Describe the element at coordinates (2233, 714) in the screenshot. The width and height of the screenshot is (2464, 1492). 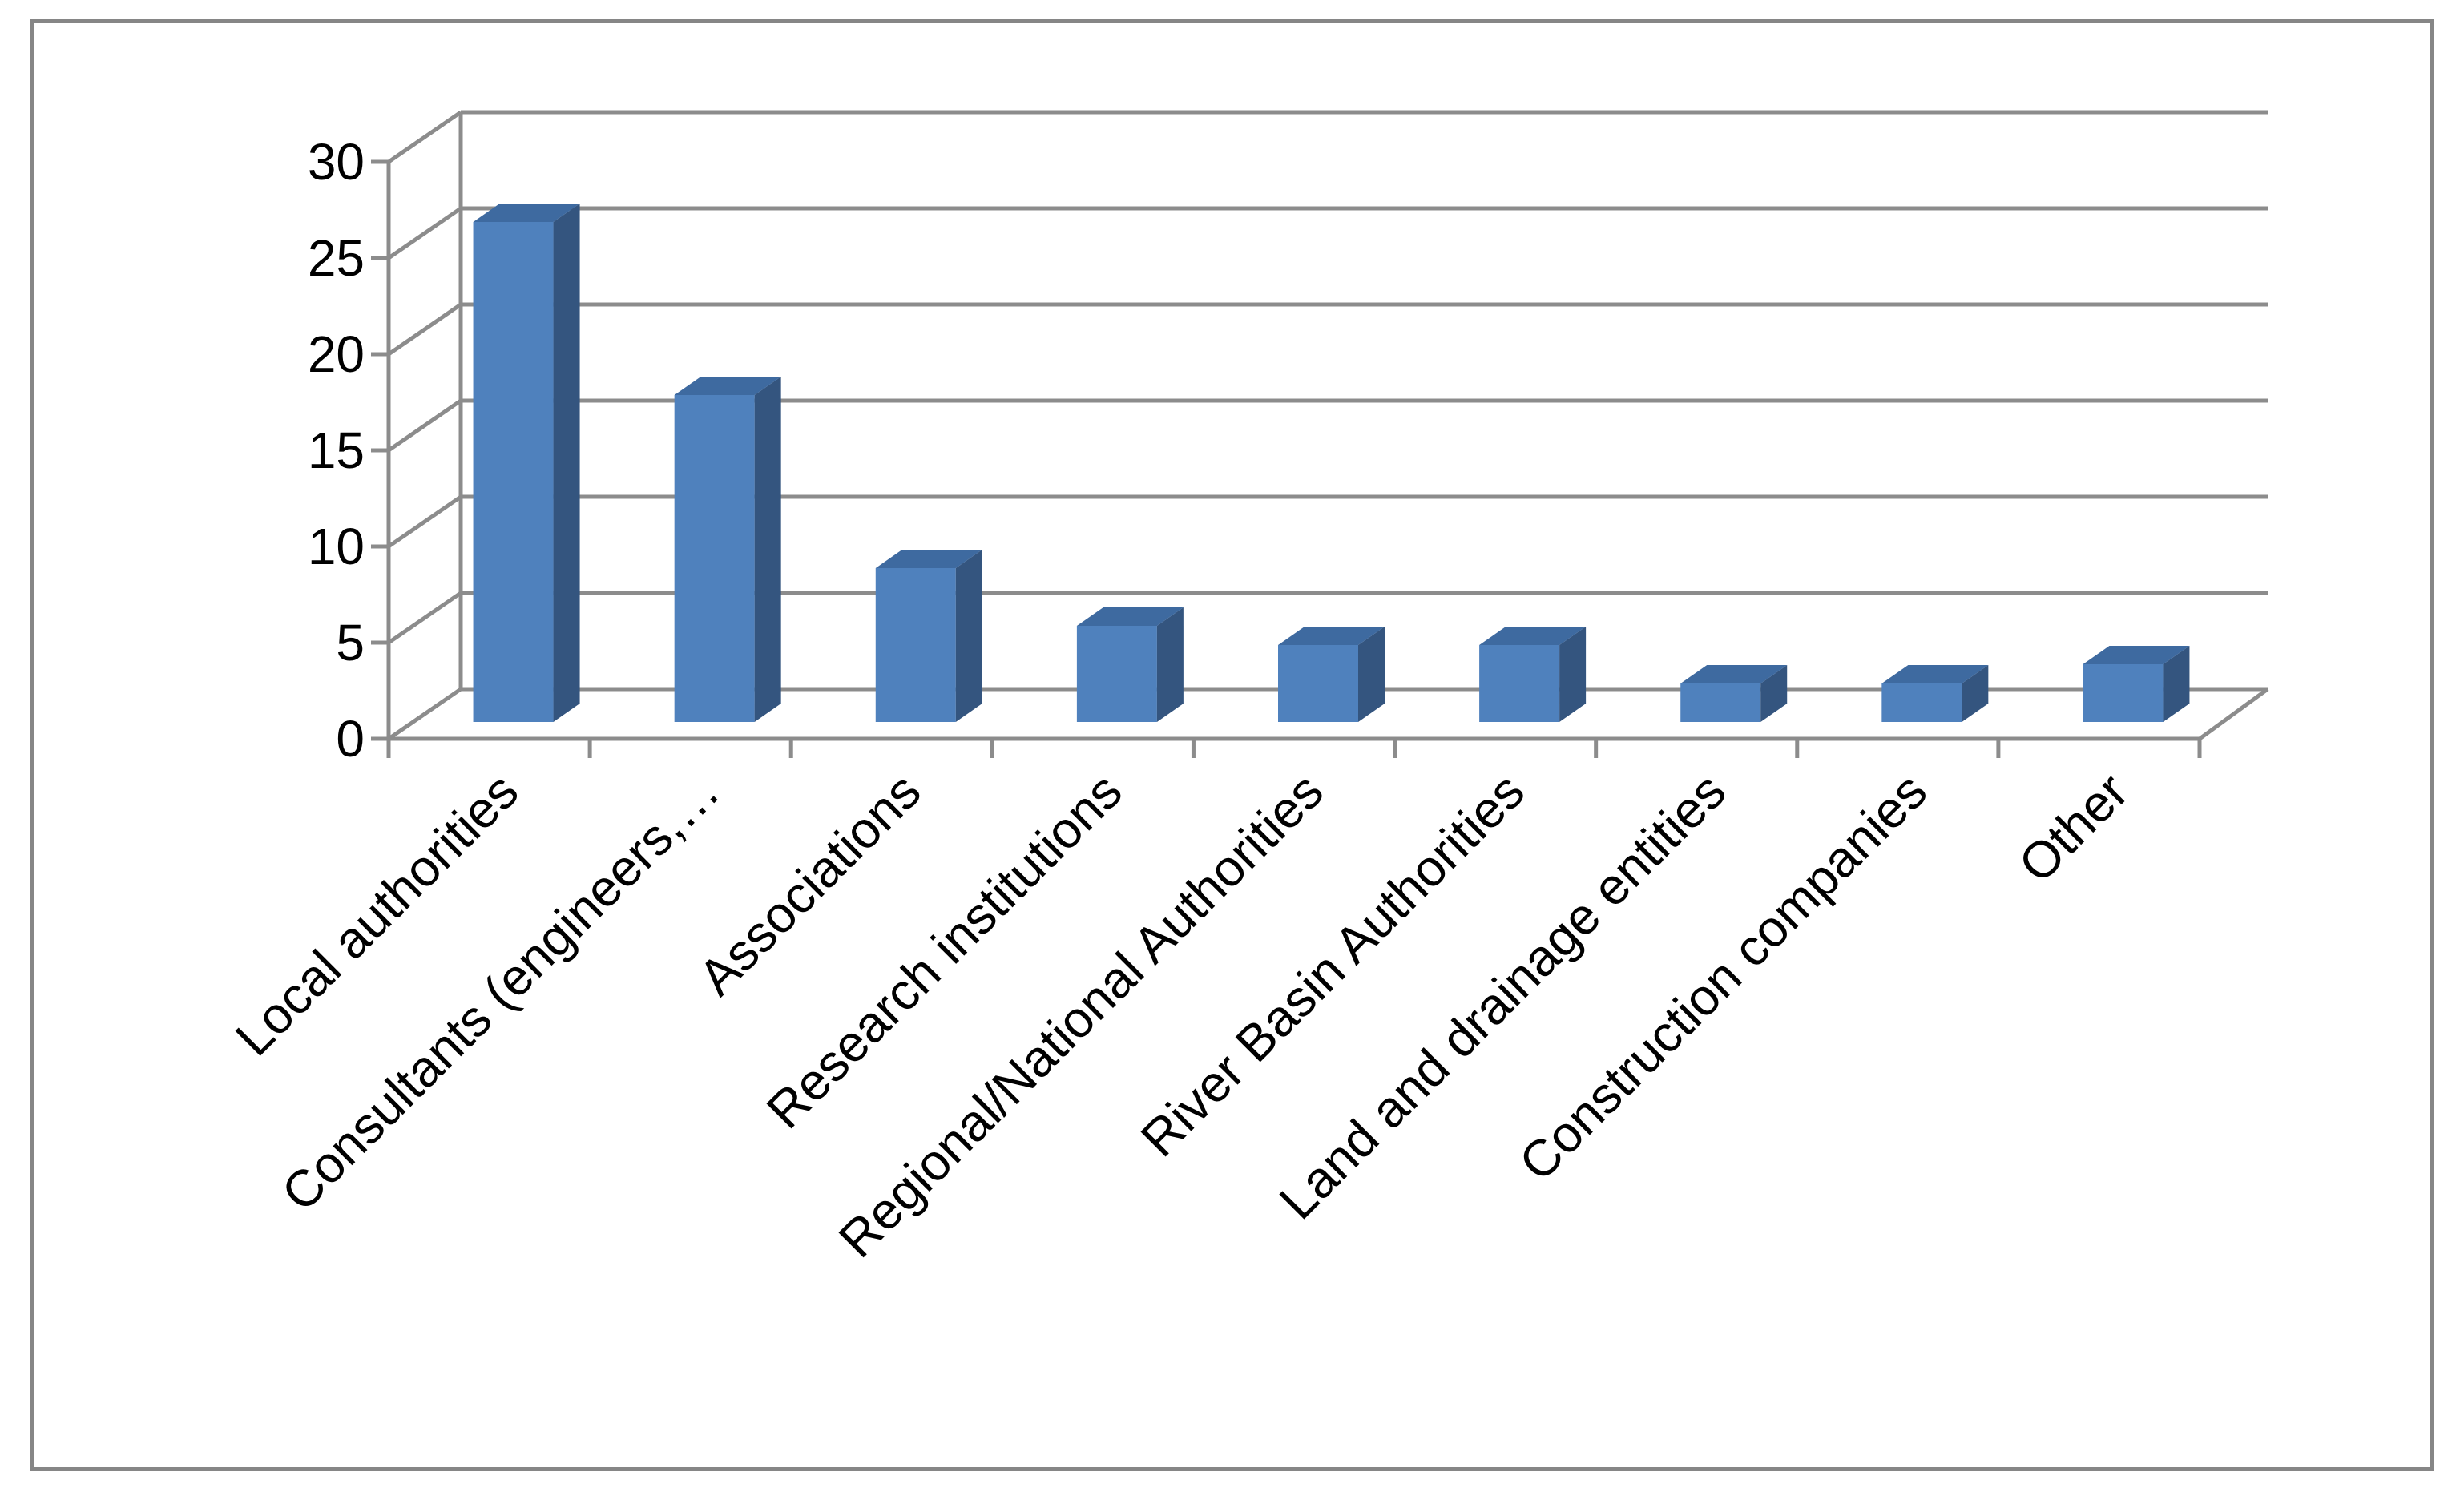
I see `floor-right-edge` at that location.